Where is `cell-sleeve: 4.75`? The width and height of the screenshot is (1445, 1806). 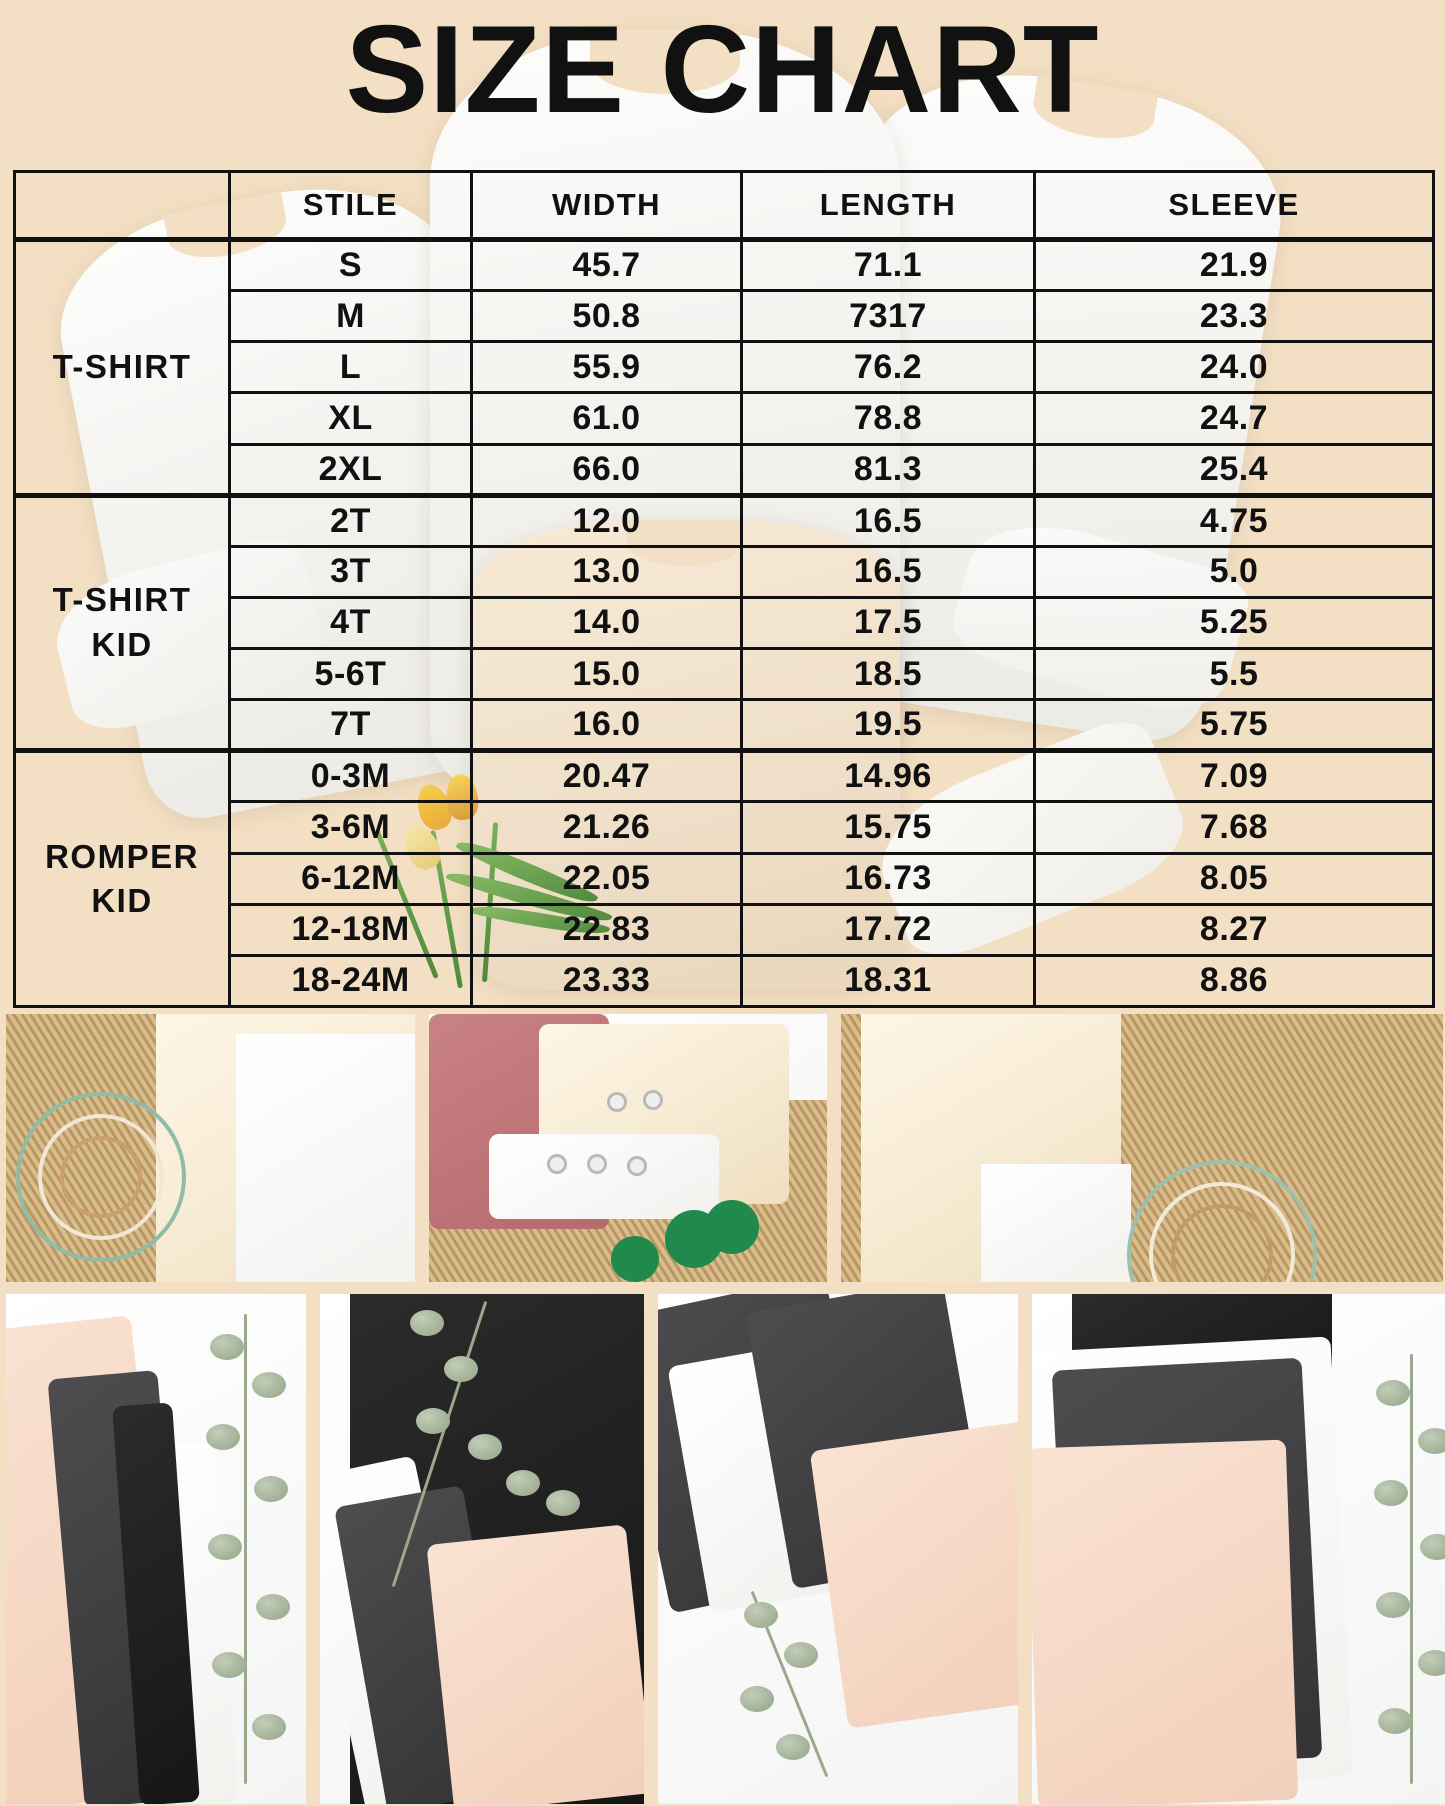
cell-sleeve: 4.75 is located at coordinates (1234, 520).